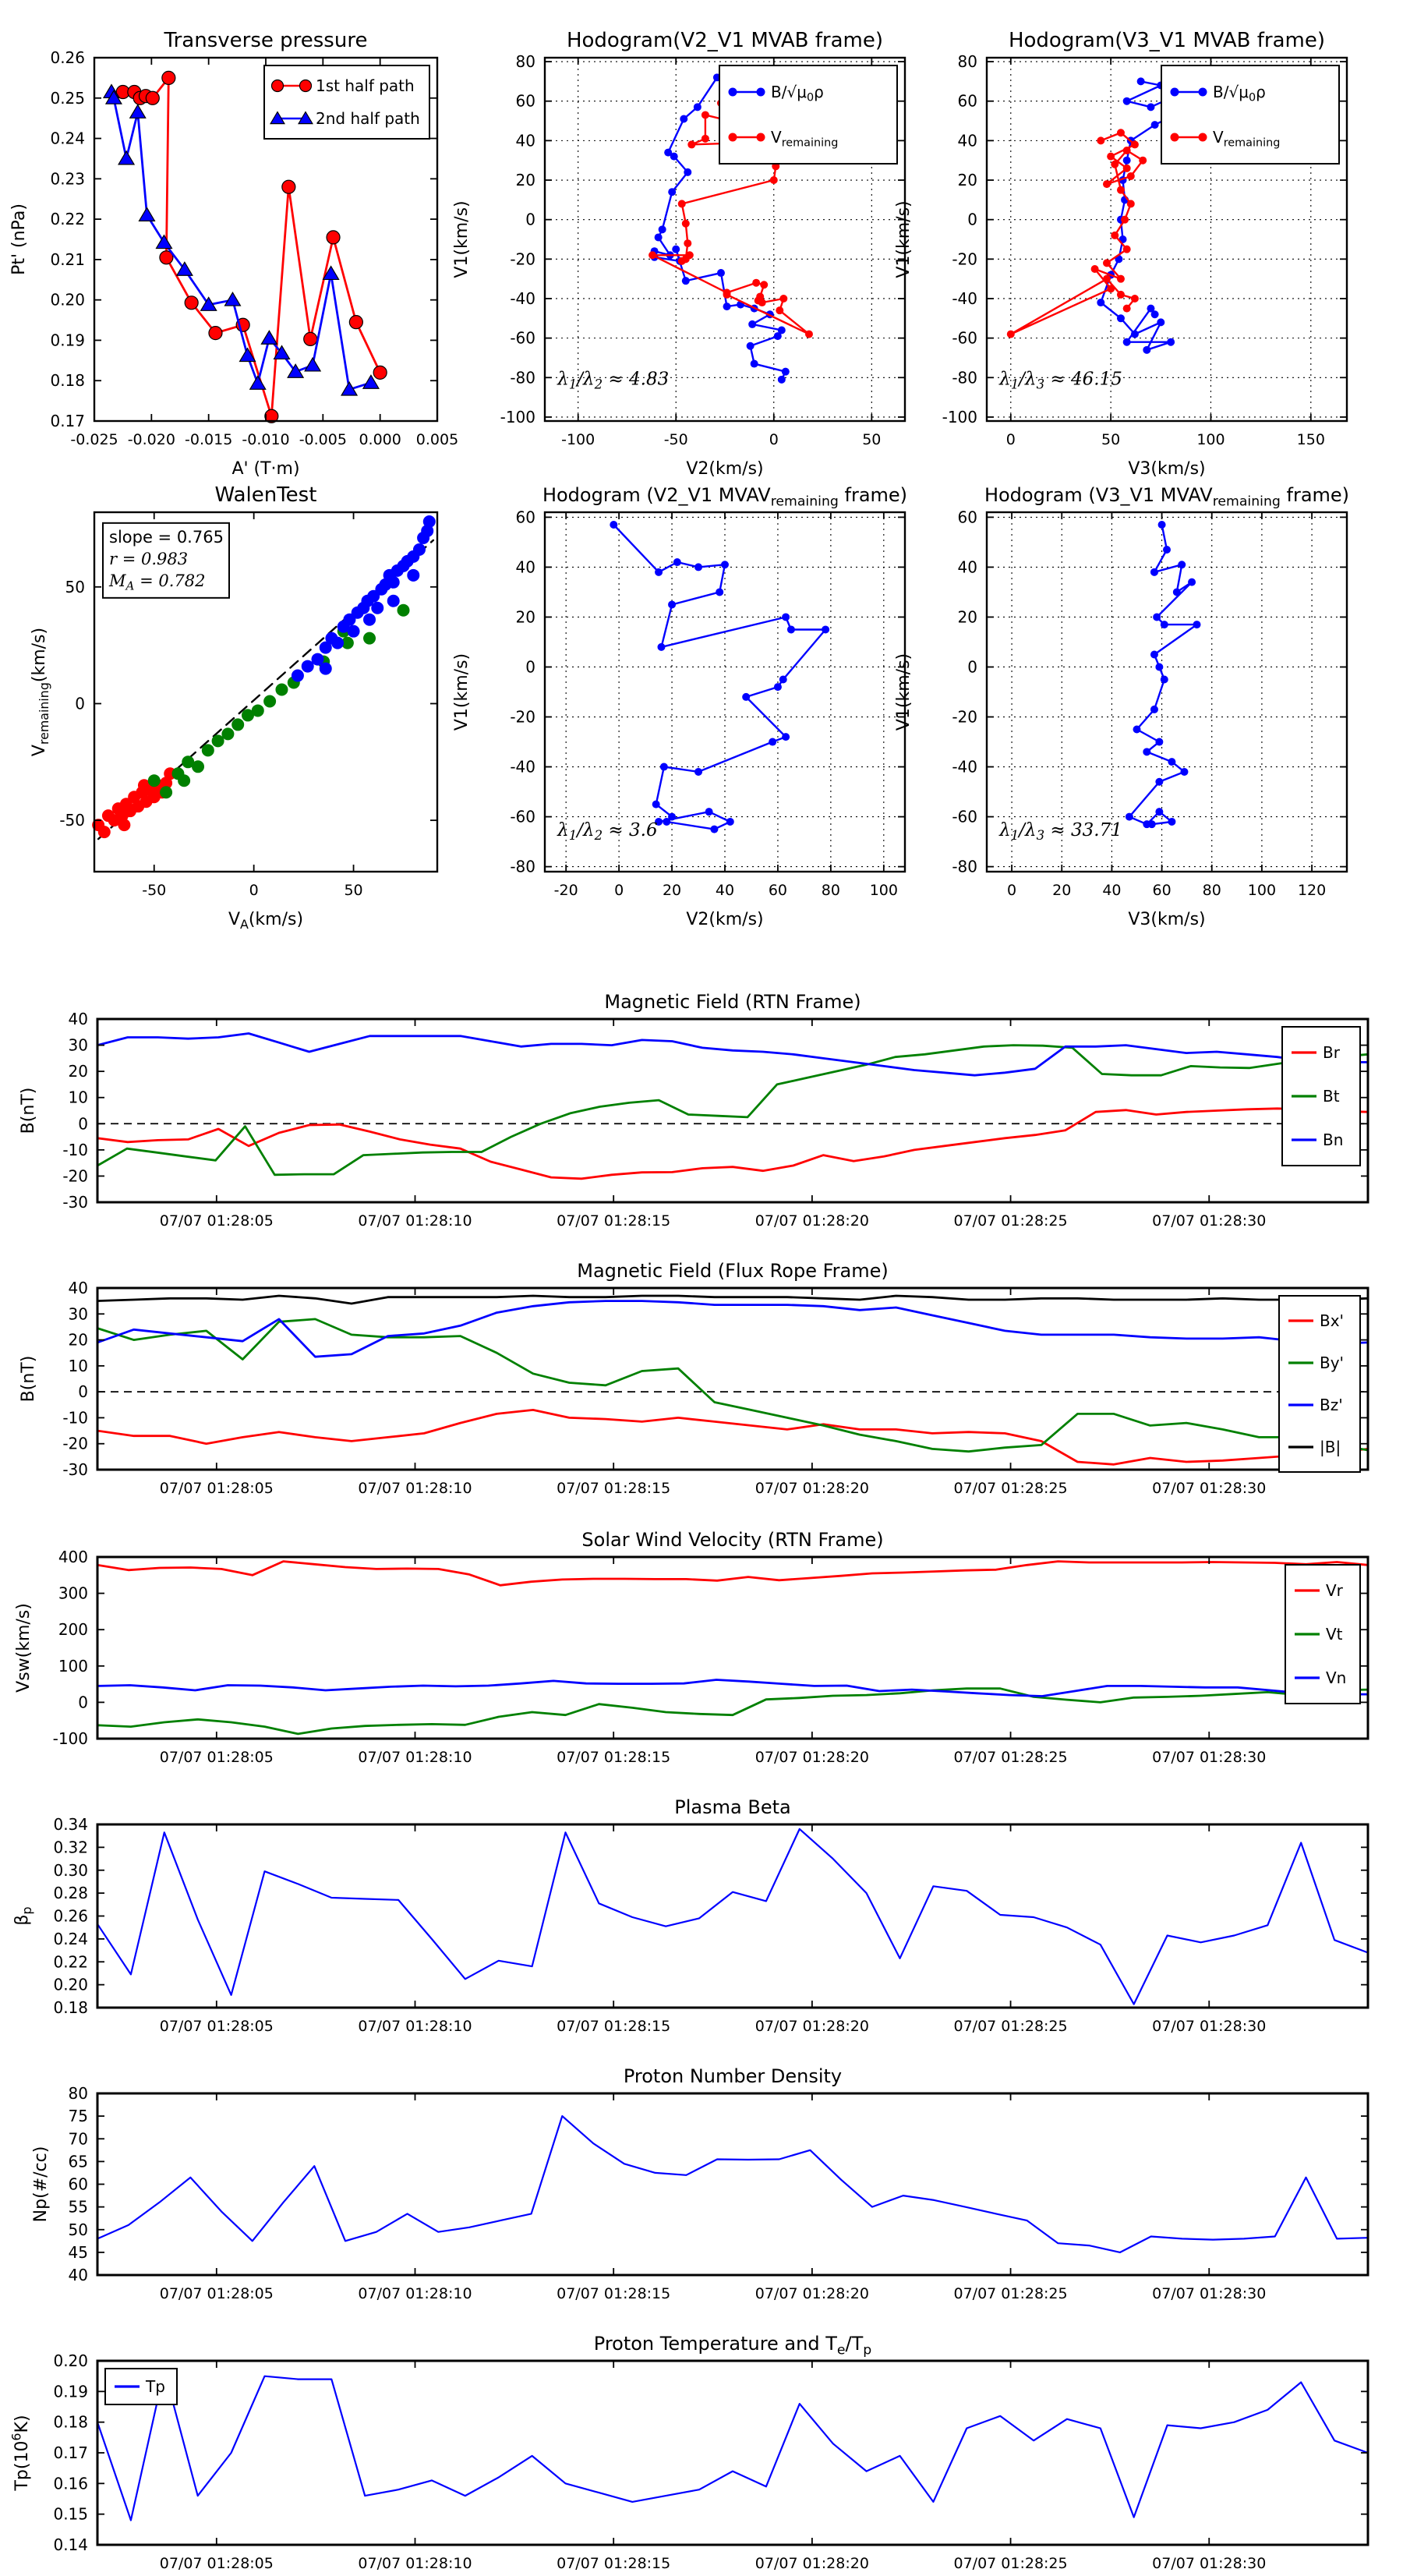 Image resolution: width=1403 pixels, height=2576 pixels. What do you see at coordinates (75, 1150) in the screenshot?
I see `y-tick-label: -10` at bounding box center [75, 1150].